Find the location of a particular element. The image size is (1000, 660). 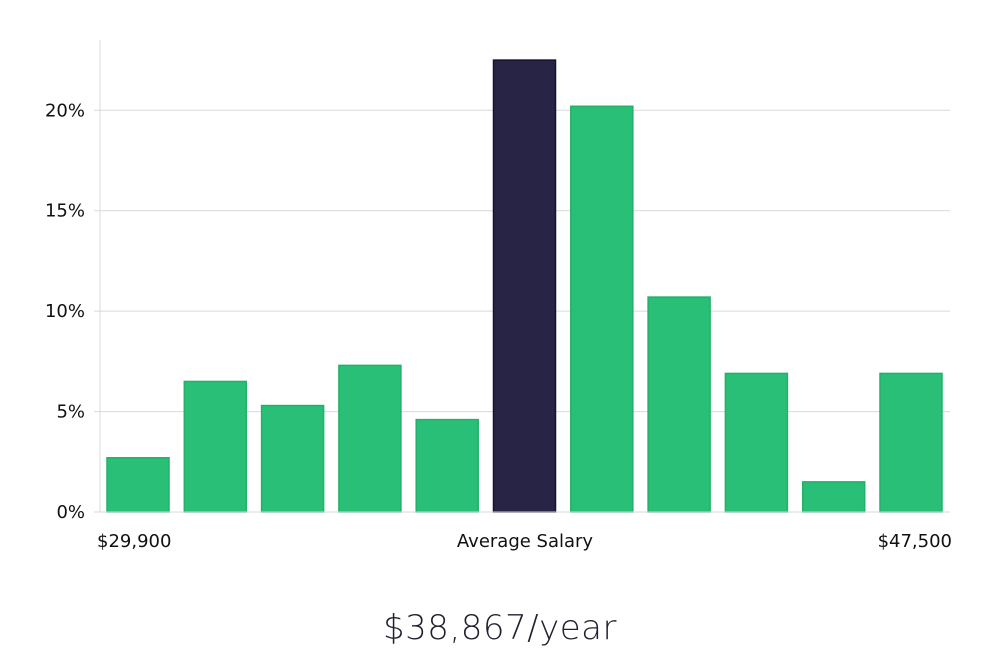

y-tick-label: 10% is located at coordinates (65, 311).